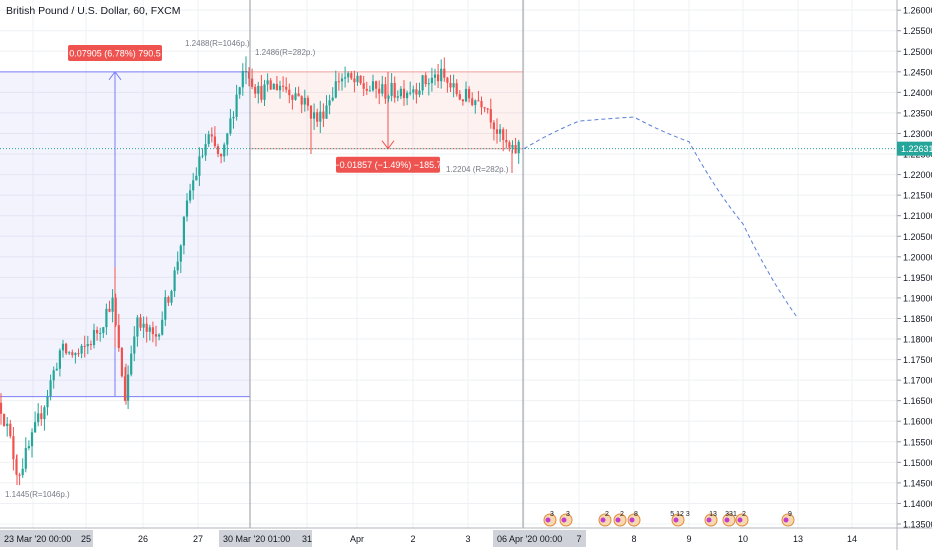 Image resolution: width=932 pixels, height=550 pixels. Describe the element at coordinates (917, 360) in the screenshot. I see `price-axis-label: 1.17500` at that location.